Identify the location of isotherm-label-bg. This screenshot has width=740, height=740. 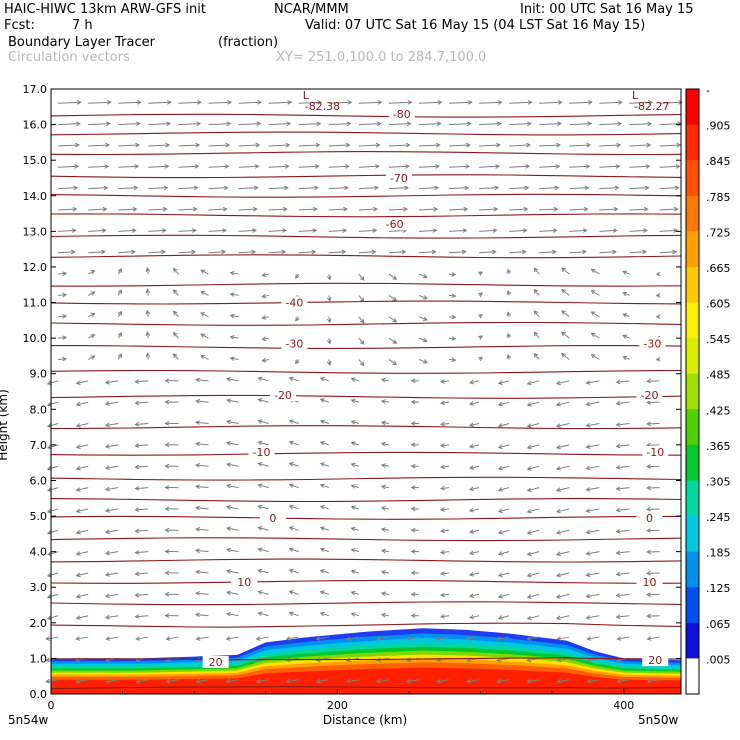
(398, 177).